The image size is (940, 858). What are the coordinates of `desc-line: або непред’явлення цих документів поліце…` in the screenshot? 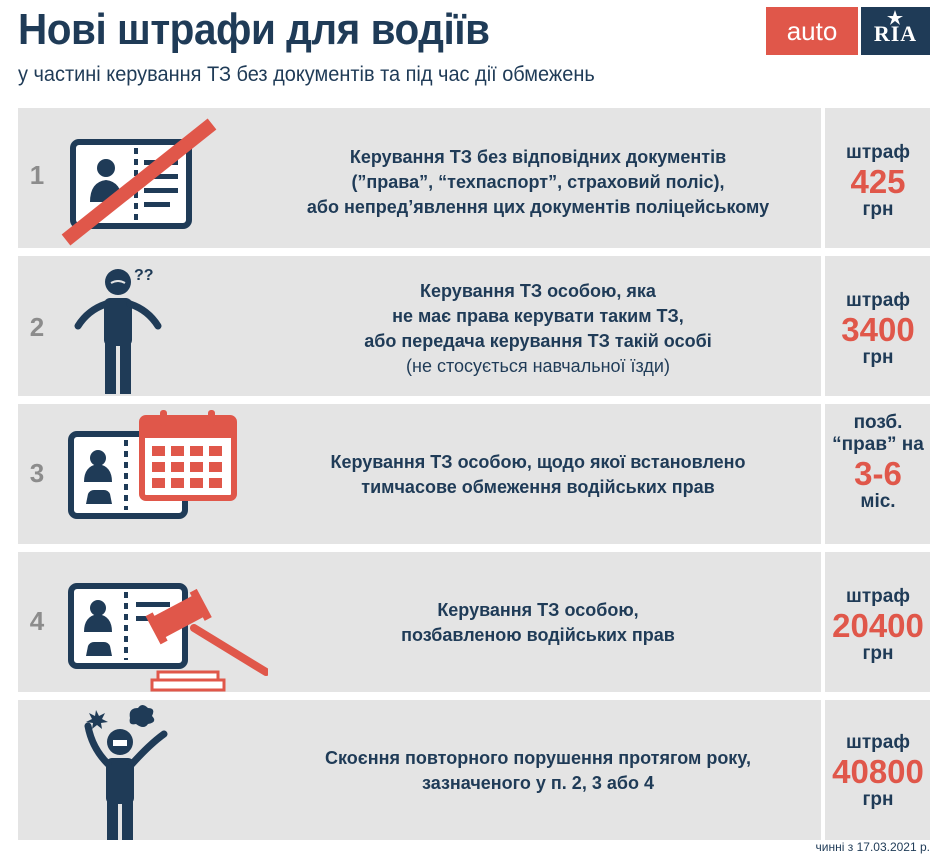 It's located at (538, 207).